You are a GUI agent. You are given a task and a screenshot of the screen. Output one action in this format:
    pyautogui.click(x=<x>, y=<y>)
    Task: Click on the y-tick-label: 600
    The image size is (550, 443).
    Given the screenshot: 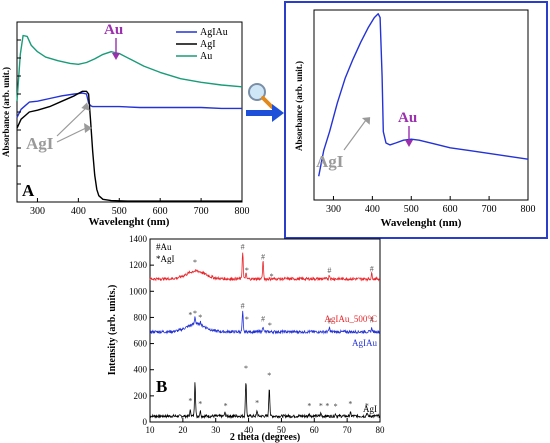 What is the action you would take?
    pyautogui.click(x=141, y=344)
    